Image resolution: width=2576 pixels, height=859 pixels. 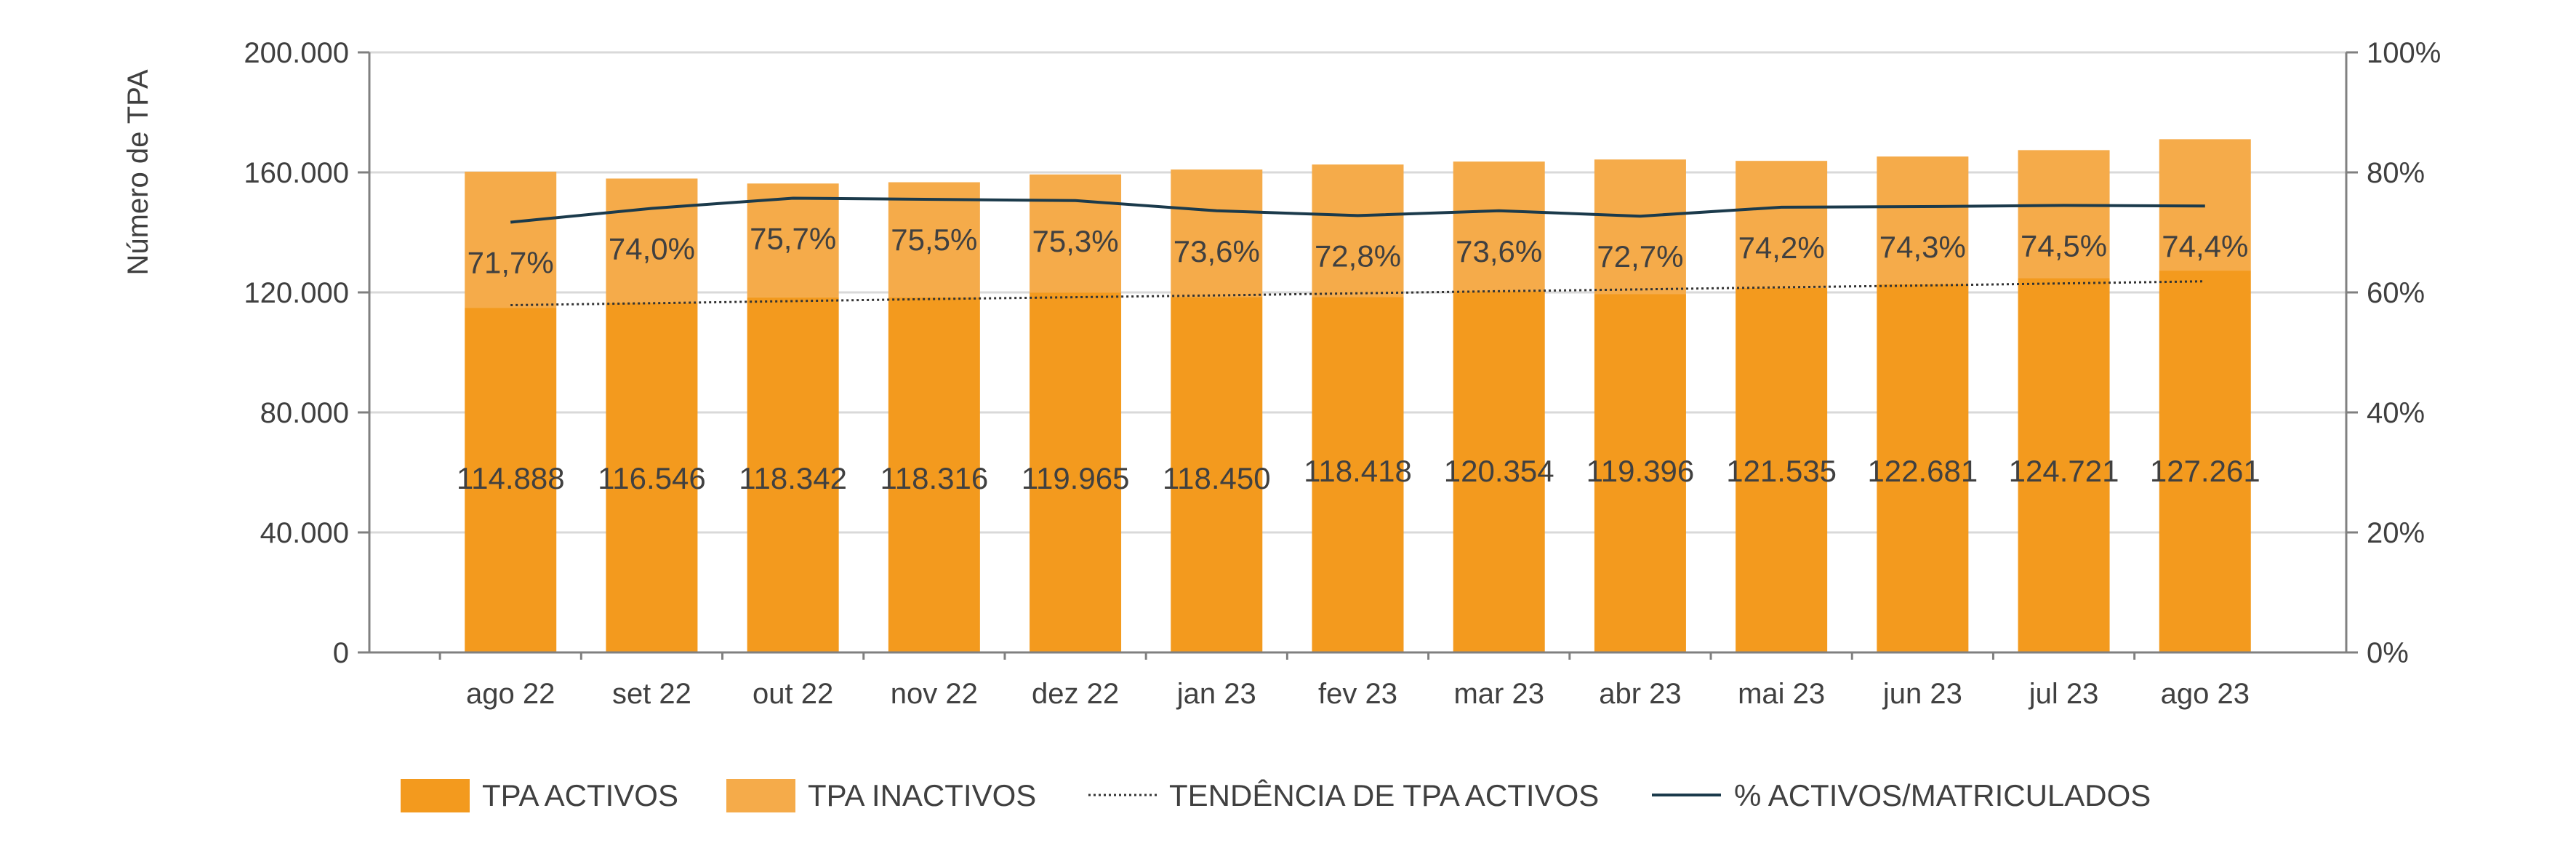 I want to click on data-label-activos: 122.681, so click(x=1922, y=471).